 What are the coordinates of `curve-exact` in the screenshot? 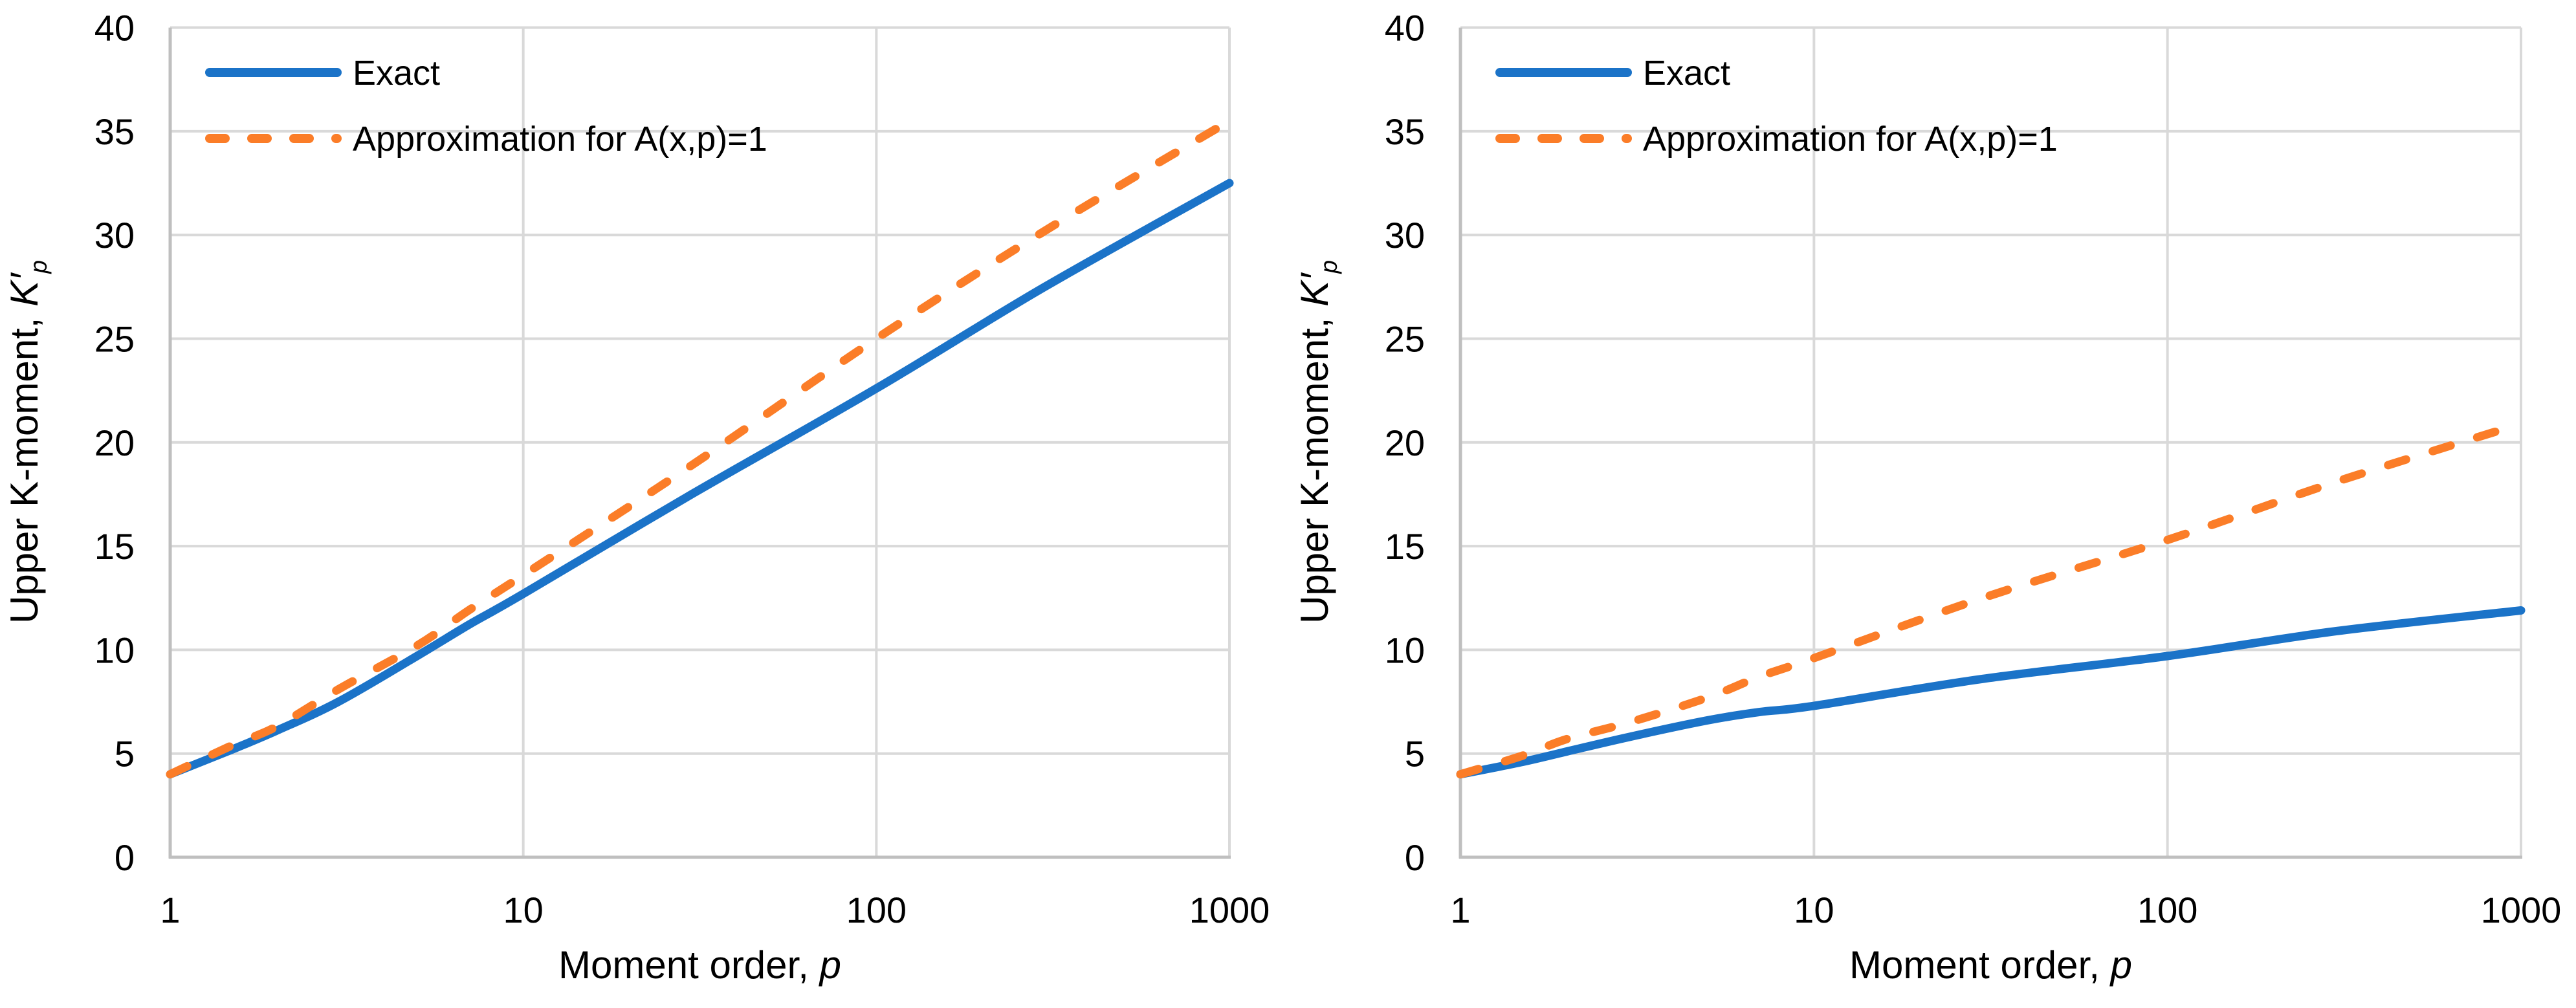 It's located at (1991, 693).